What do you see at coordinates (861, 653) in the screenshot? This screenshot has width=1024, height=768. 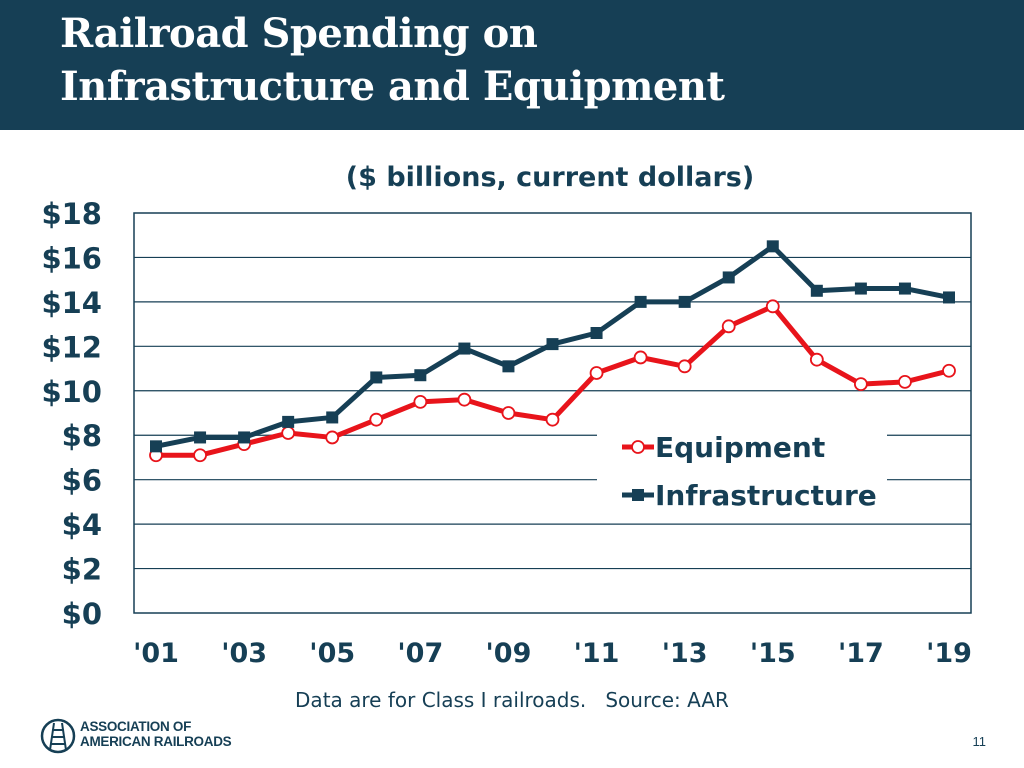 I see `x-tick-label: '17` at bounding box center [861, 653].